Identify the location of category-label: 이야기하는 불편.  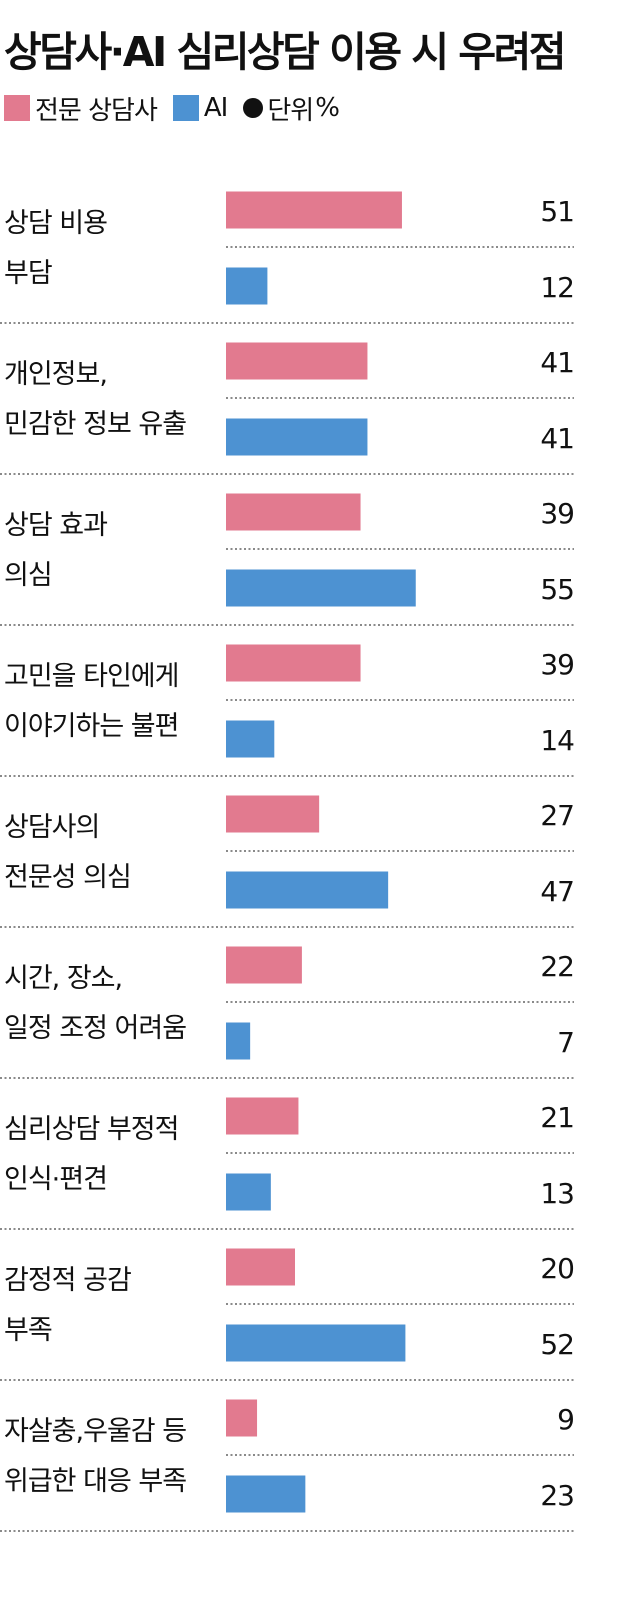
(91, 726).